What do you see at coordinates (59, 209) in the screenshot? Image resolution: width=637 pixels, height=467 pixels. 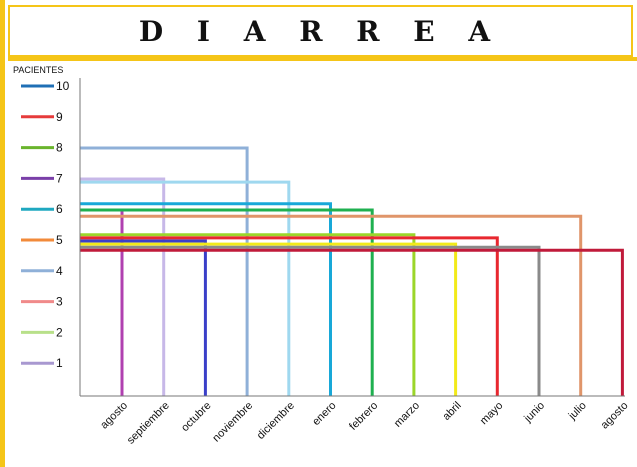 I see `legend-label: 6` at bounding box center [59, 209].